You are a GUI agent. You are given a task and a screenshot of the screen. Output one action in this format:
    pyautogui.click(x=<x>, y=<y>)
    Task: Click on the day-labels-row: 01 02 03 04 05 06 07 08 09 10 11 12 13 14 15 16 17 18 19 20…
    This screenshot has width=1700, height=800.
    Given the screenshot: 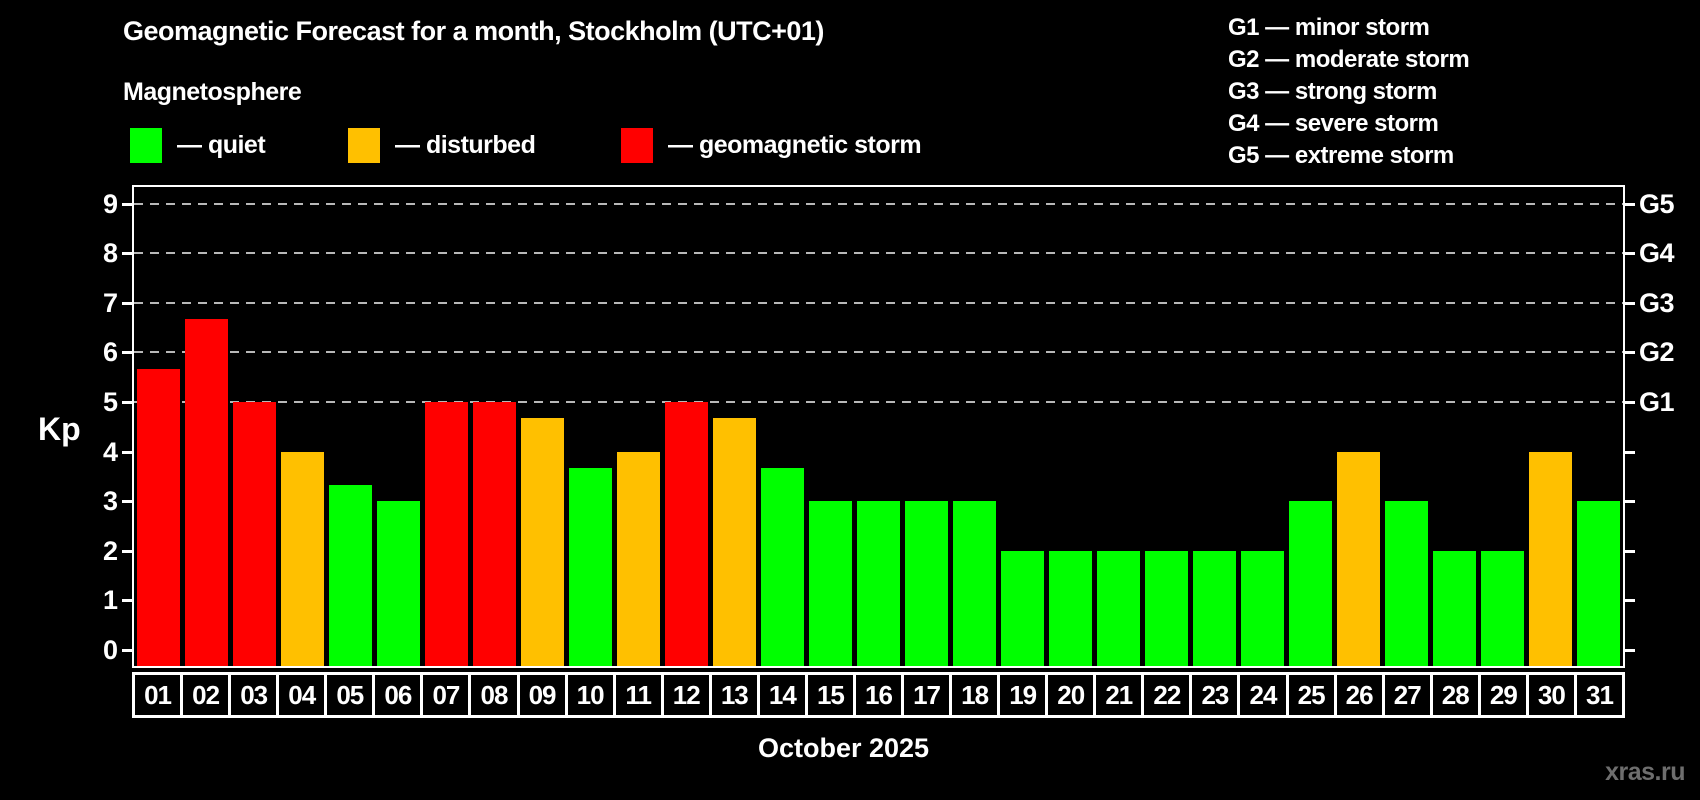 What is the action you would take?
    pyautogui.click(x=878, y=695)
    